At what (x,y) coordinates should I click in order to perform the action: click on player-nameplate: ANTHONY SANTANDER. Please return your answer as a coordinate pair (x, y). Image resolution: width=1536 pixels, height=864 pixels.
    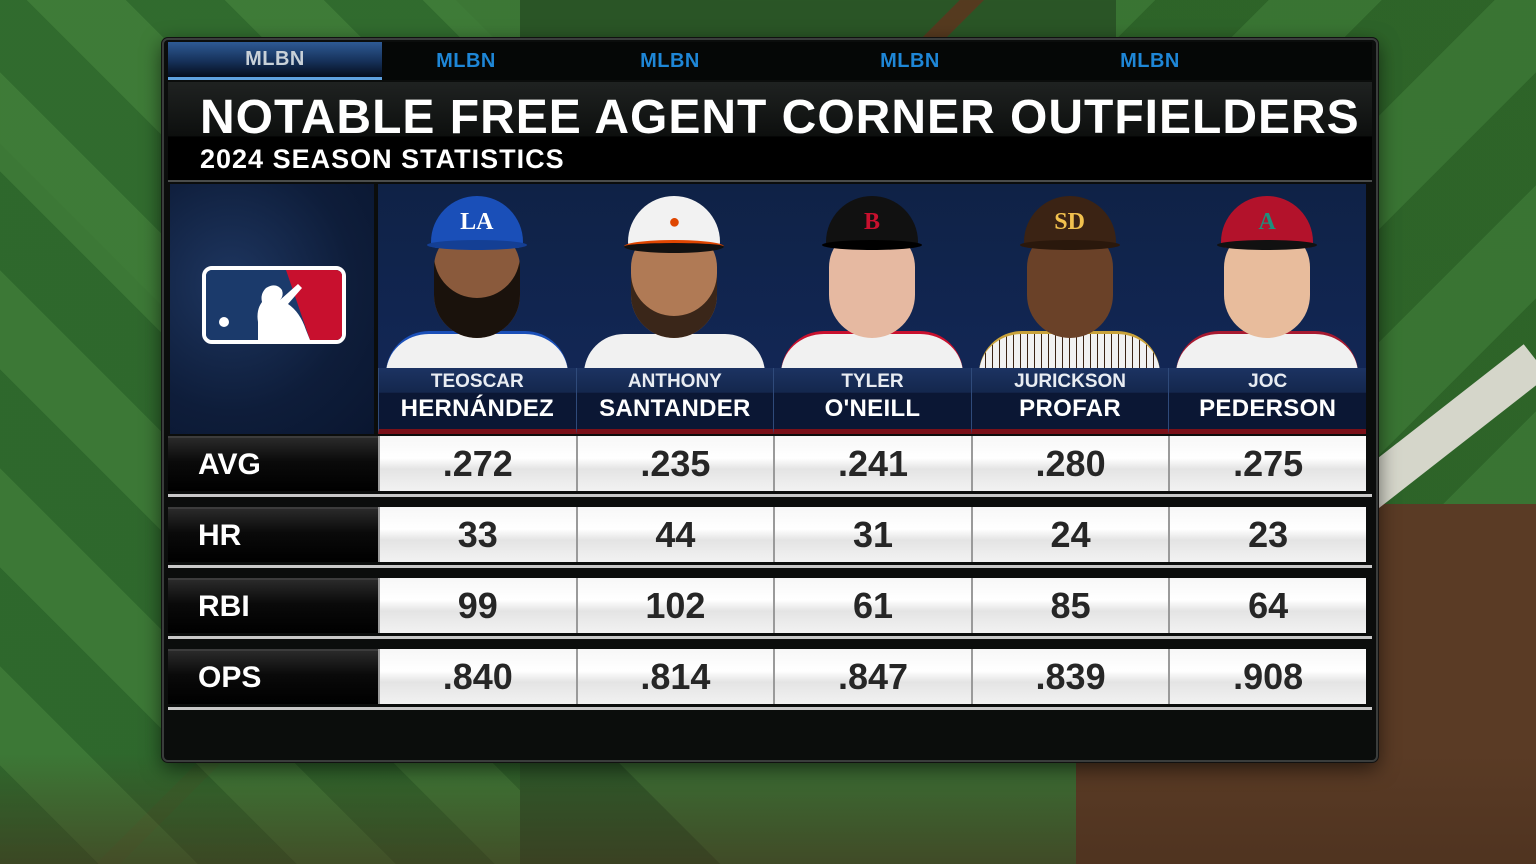
    Looking at the image, I should click on (674, 401).